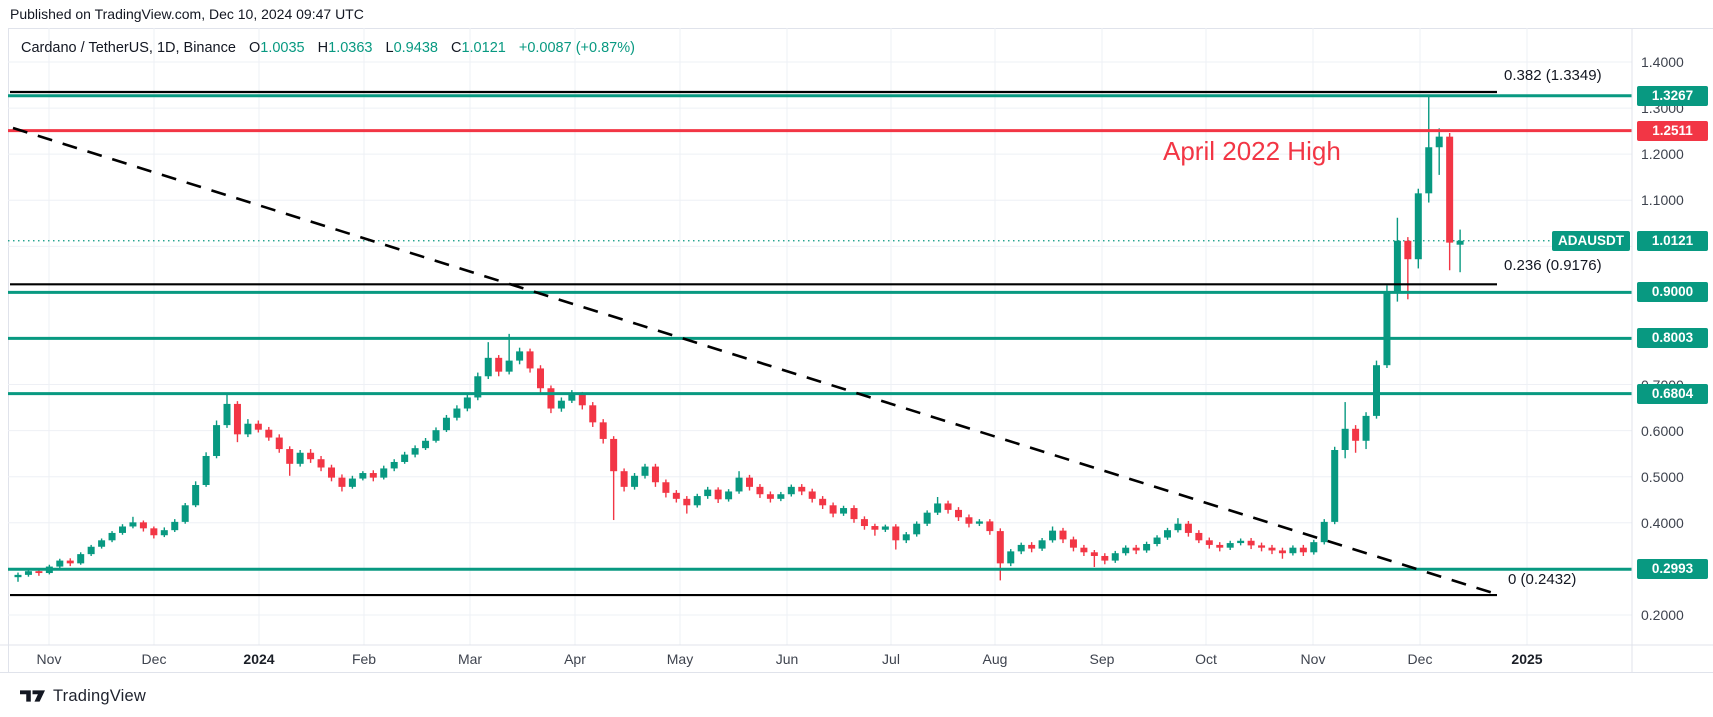 Image resolution: width=1713 pixels, height=717 pixels. I want to click on high-label: H, so click(323, 48).